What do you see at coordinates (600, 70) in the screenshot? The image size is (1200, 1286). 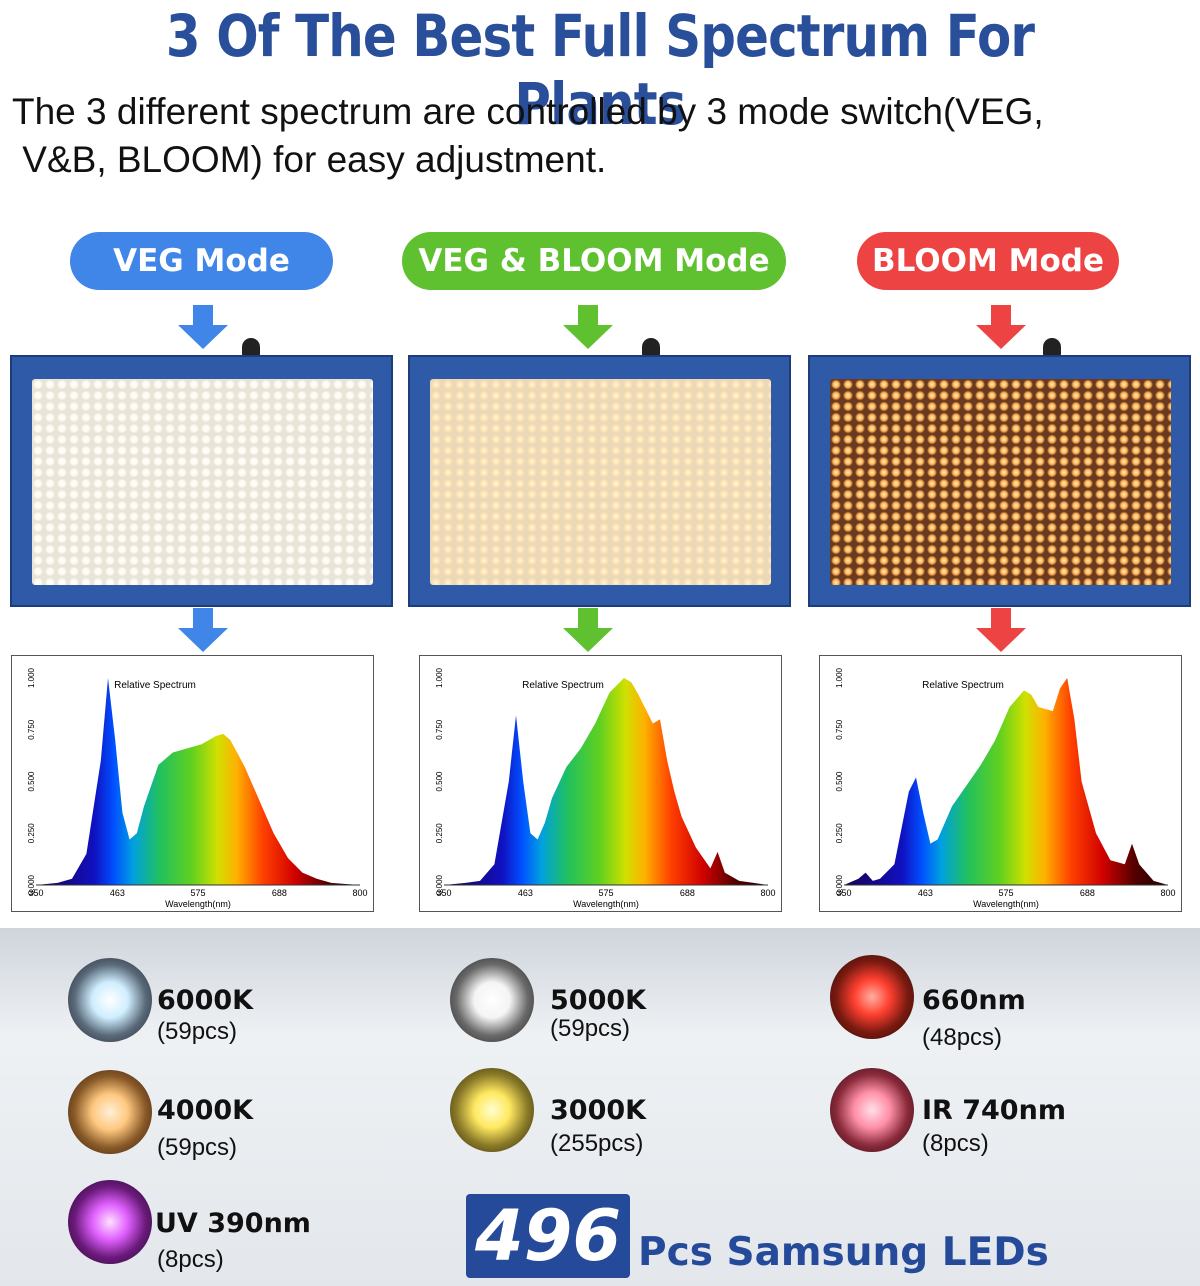 I see `page-title: 3 Of The Best Full Spectrum For Plants` at bounding box center [600, 70].